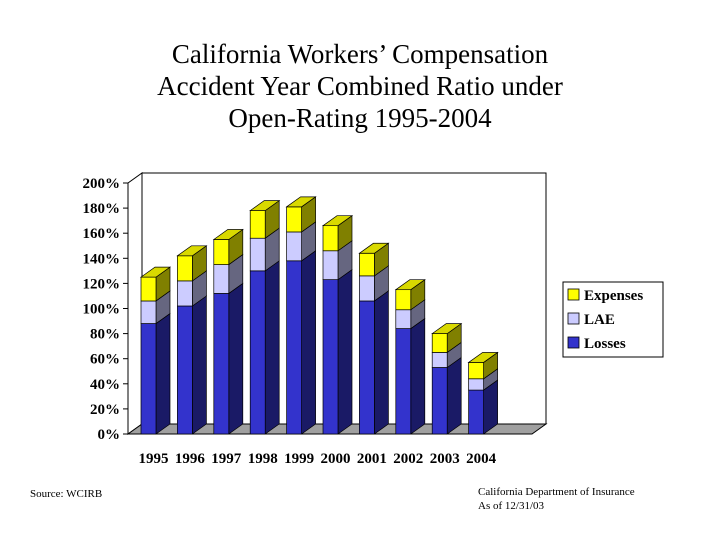  What do you see at coordinates (66, 494) in the screenshot?
I see `source-note: Source: WCIRB` at bounding box center [66, 494].